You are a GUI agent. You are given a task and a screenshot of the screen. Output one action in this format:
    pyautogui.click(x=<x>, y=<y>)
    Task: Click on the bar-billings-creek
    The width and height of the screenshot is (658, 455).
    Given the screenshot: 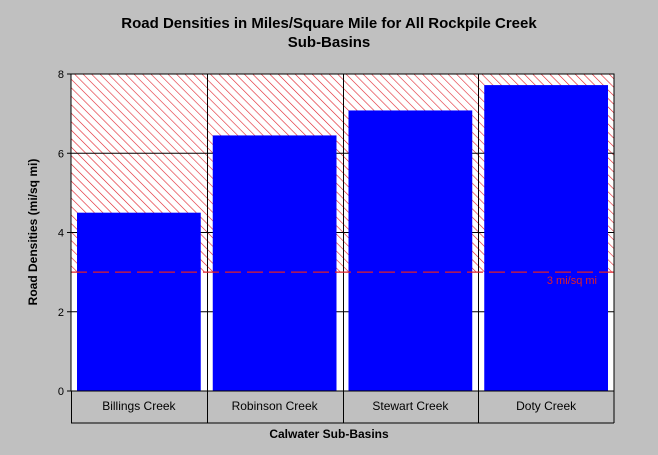 What is the action you would take?
    pyautogui.click(x=139, y=301)
    